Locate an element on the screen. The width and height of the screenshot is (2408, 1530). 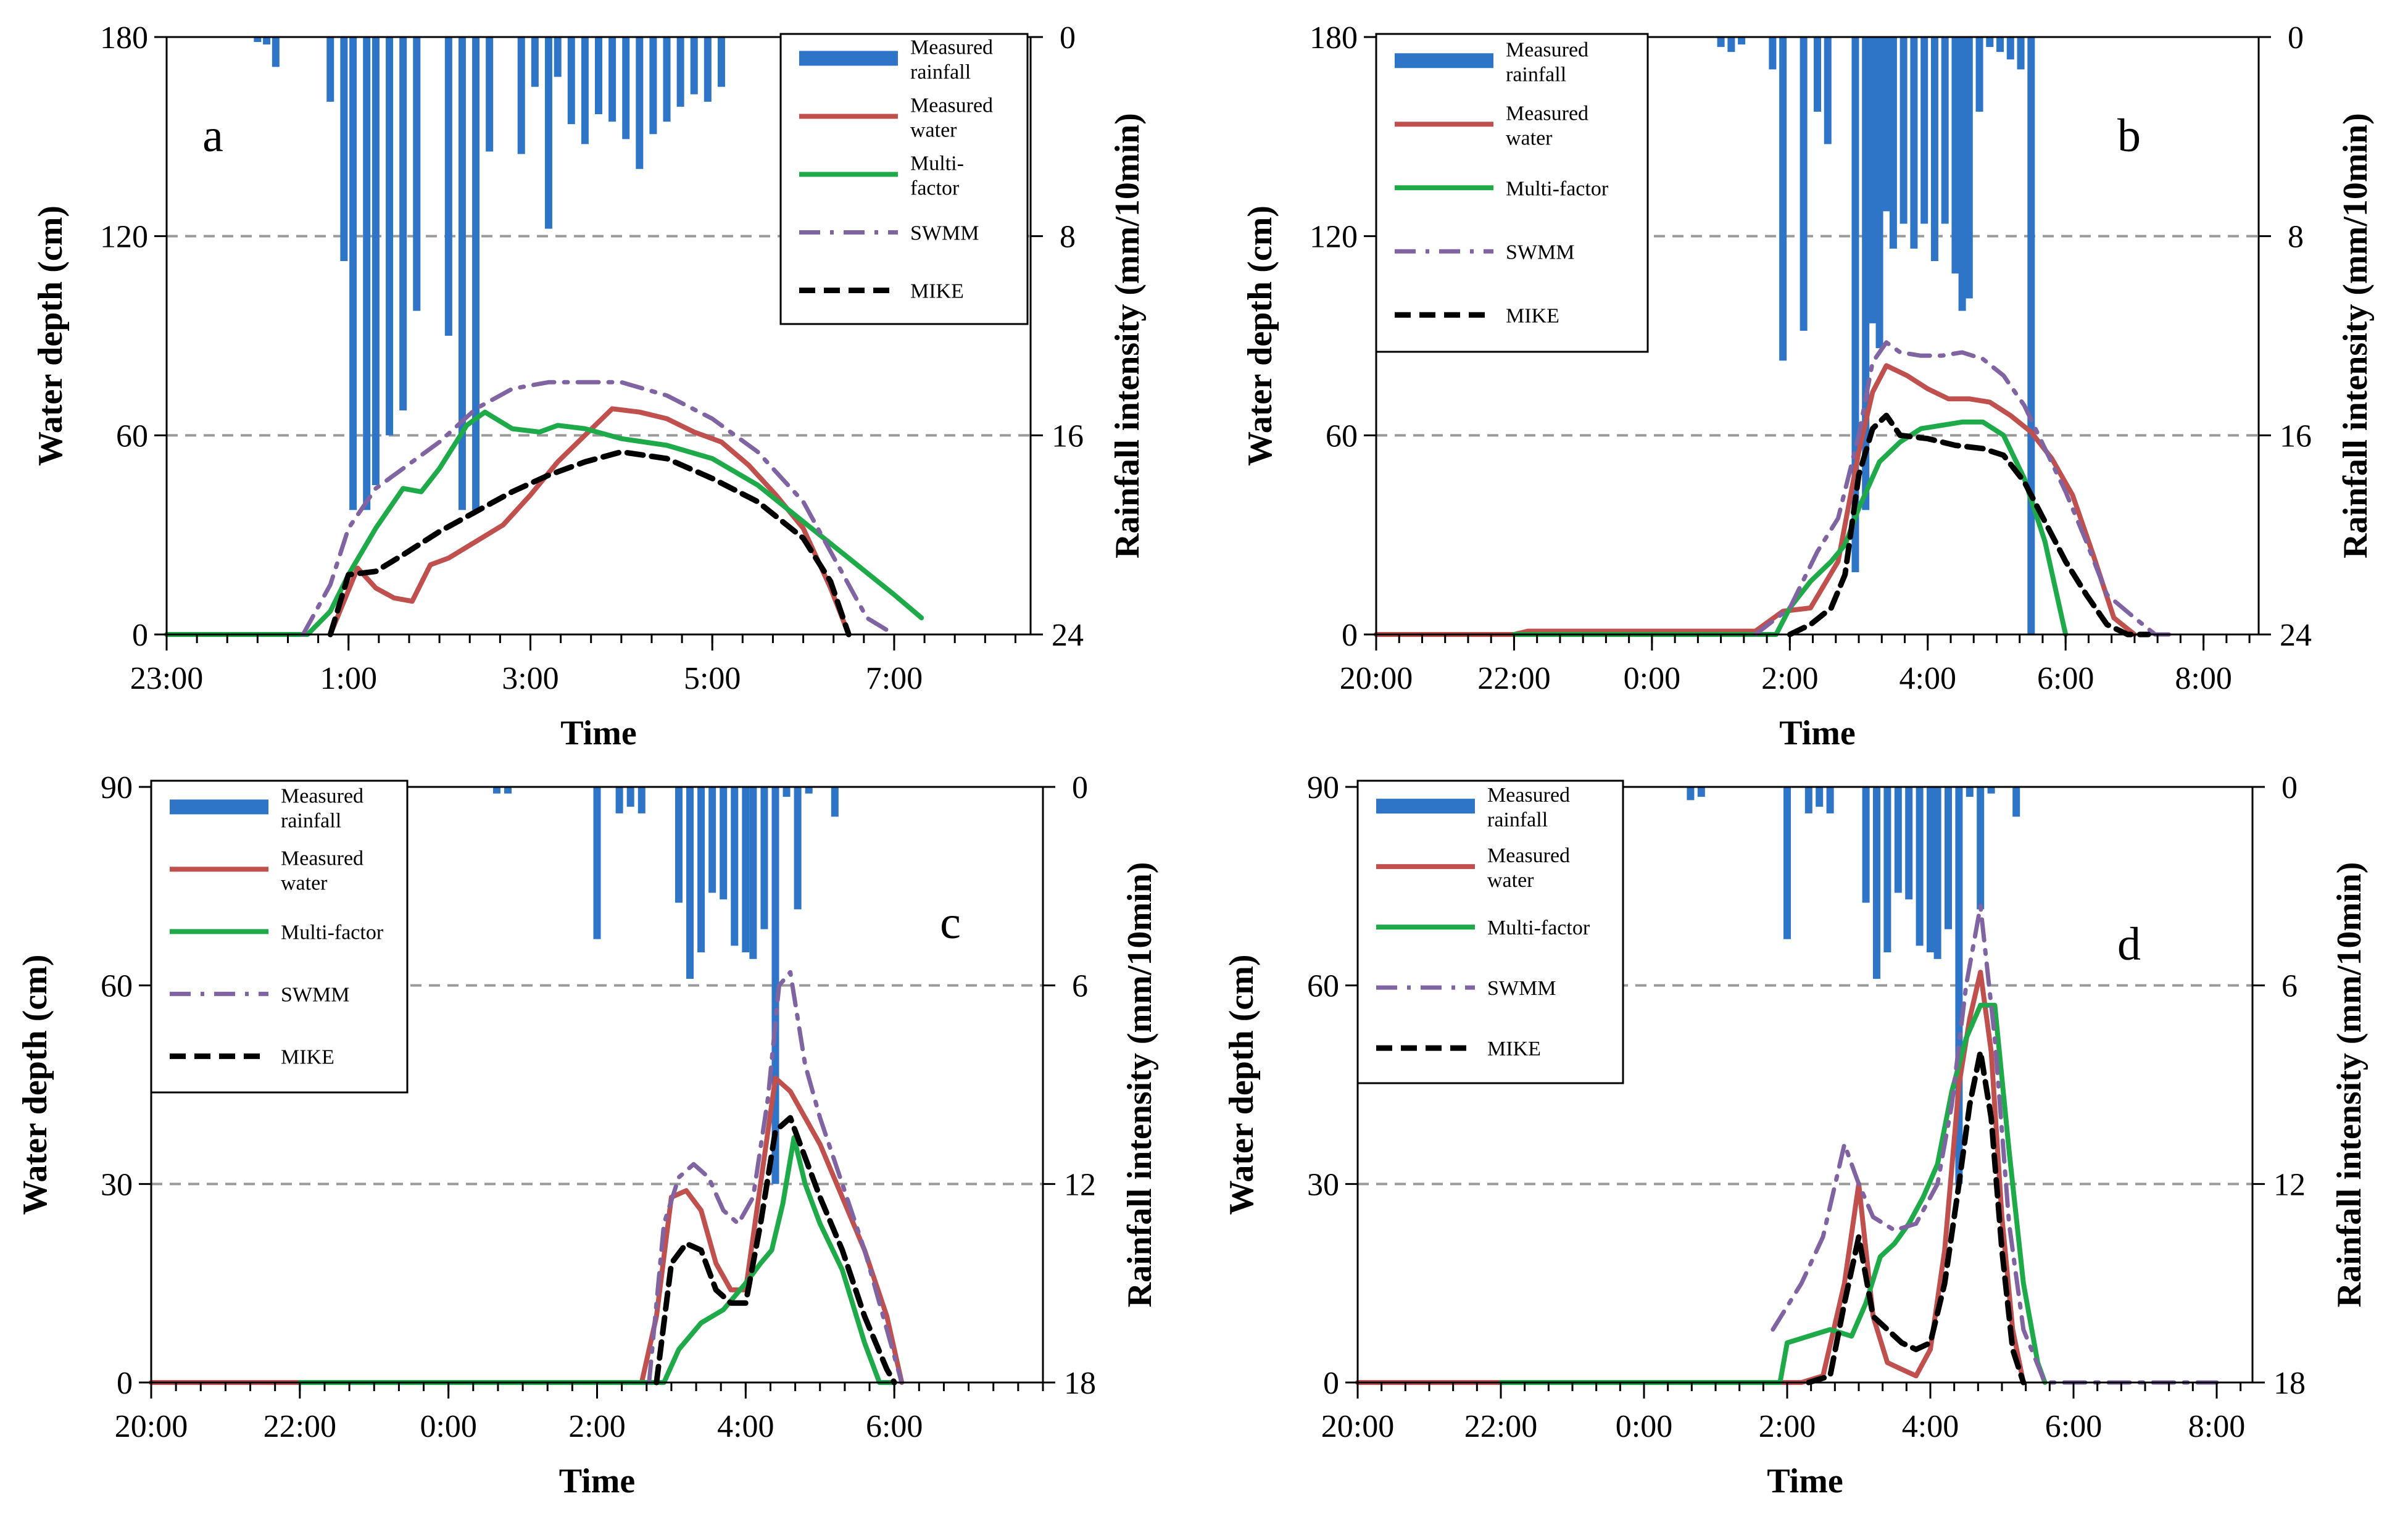
y2-tick-label: 16 is located at coordinates (2296, 436).